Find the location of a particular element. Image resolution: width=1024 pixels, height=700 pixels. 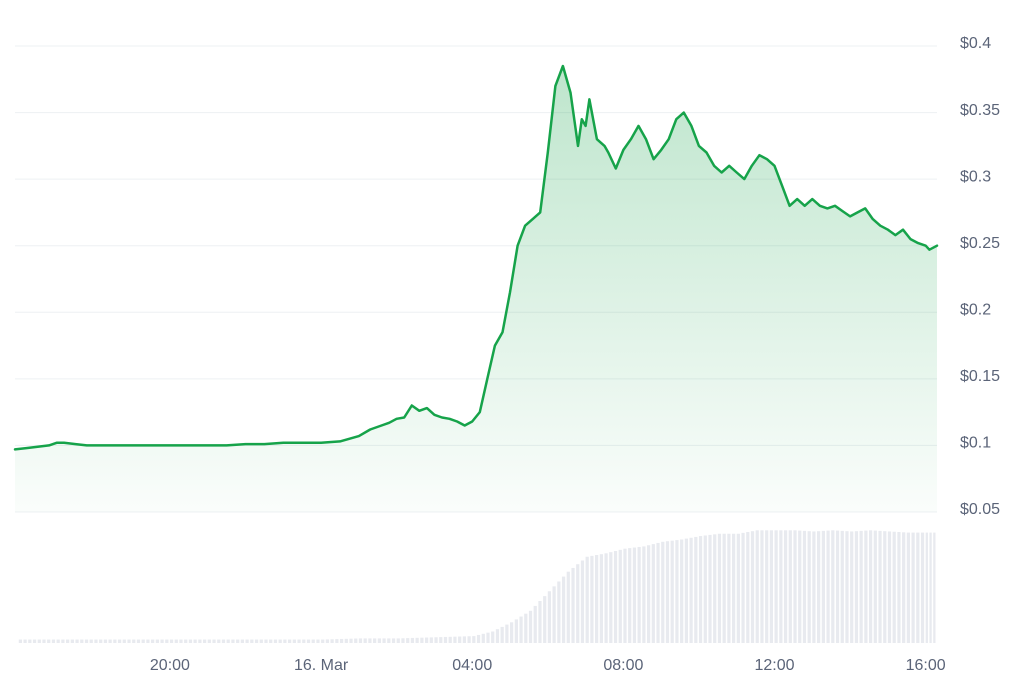

y-tick-label: $0.4 is located at coordinates (975, 43).